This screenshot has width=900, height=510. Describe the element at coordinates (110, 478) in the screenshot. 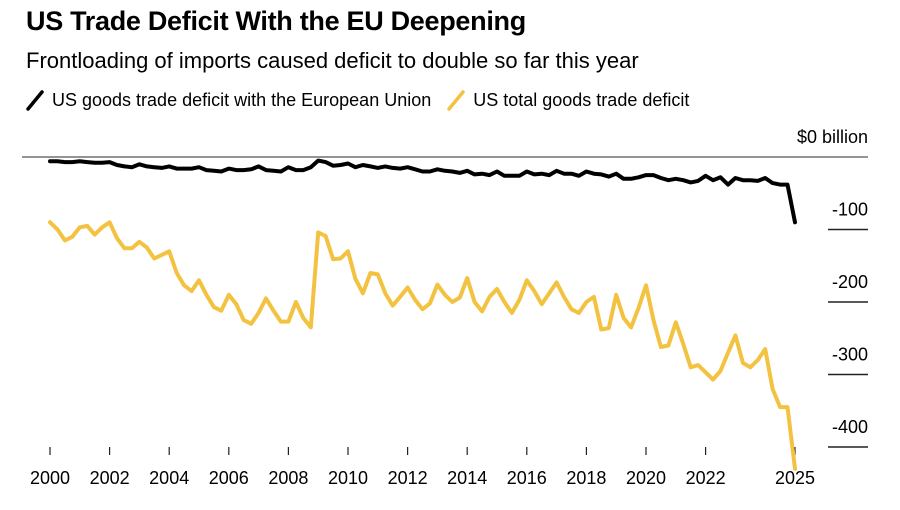

I see `x-tick-label: 2002` at that location.